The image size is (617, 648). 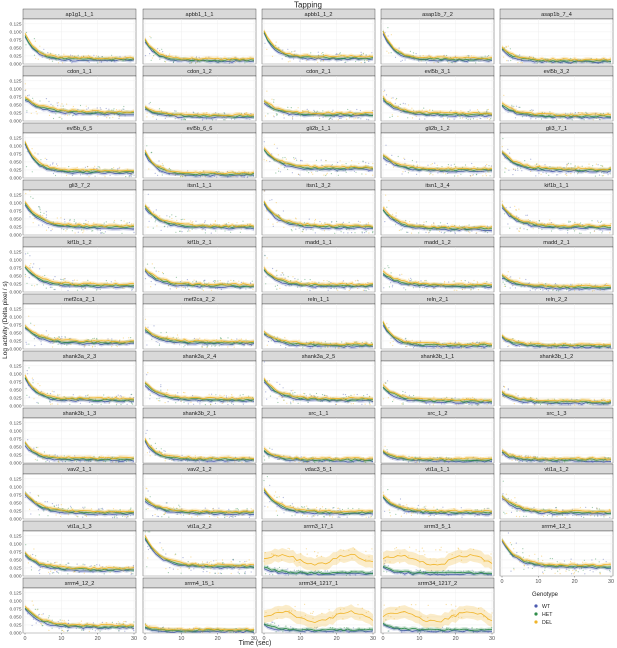 I want to click on y-tick-label: 0.050, so click(x=15, y=49).